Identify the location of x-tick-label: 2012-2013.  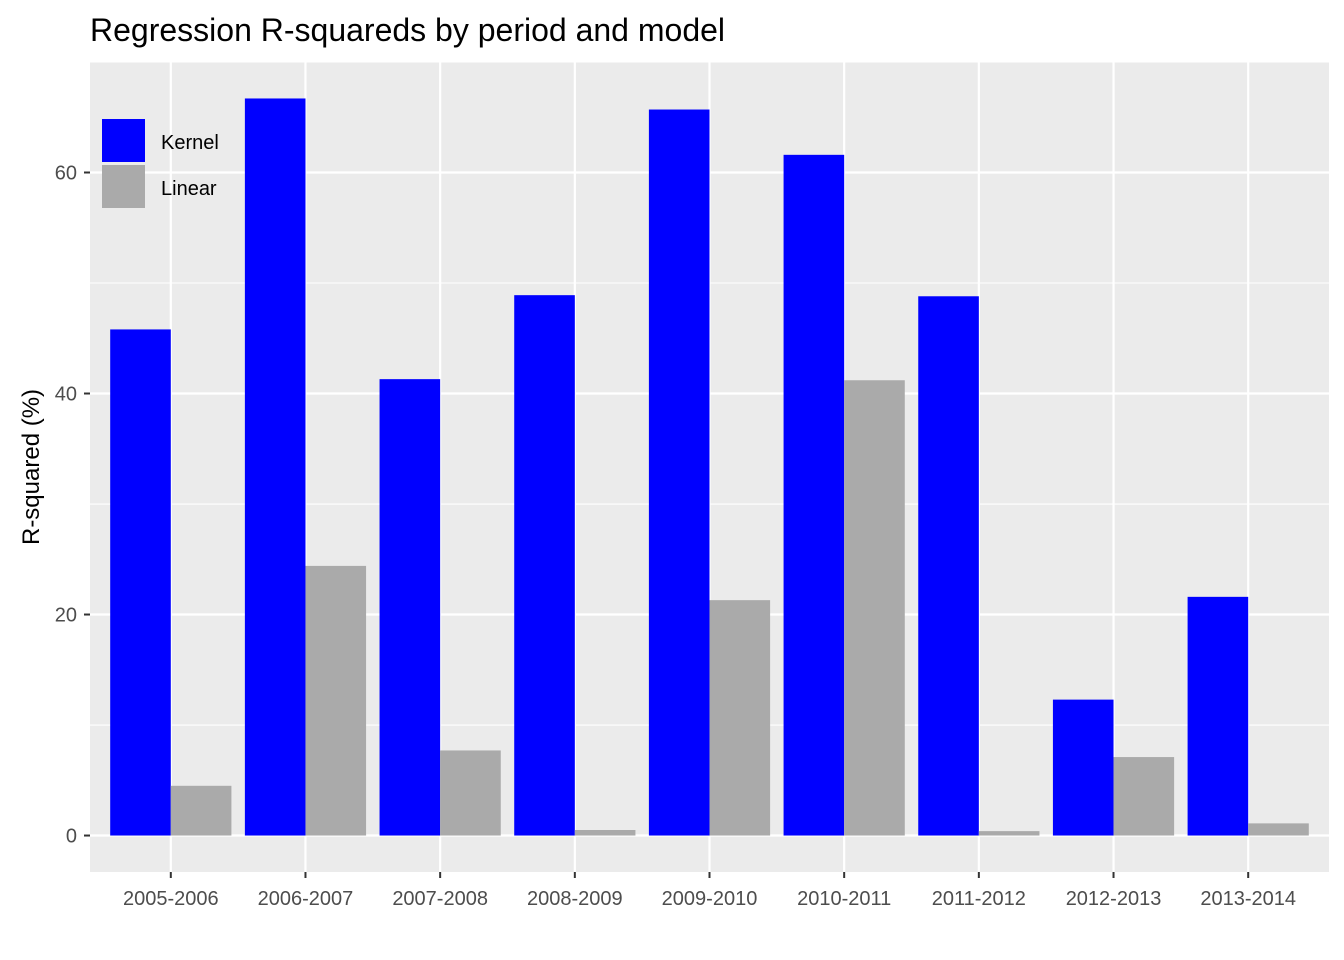
(1114, 899).